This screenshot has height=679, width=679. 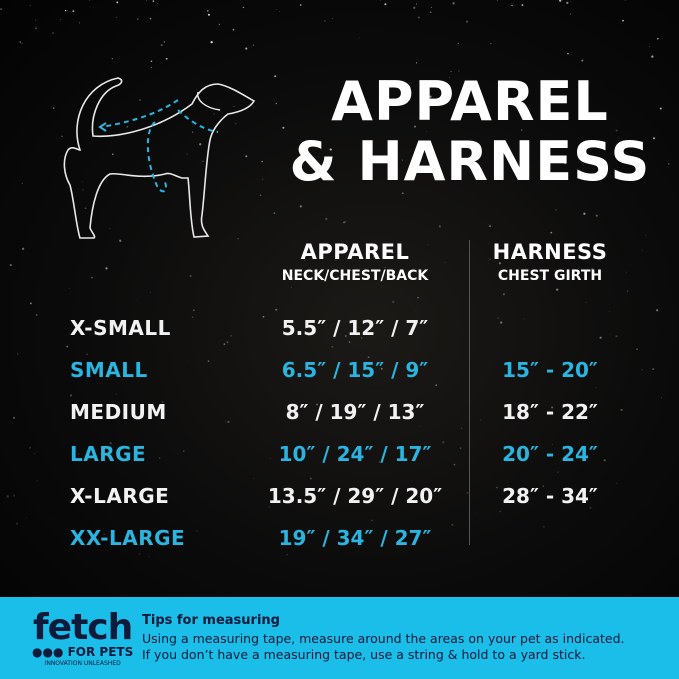 I want to click on size-row: XX-LARGE 19″ / 34″ / 27″, so click(x=339, y=541).